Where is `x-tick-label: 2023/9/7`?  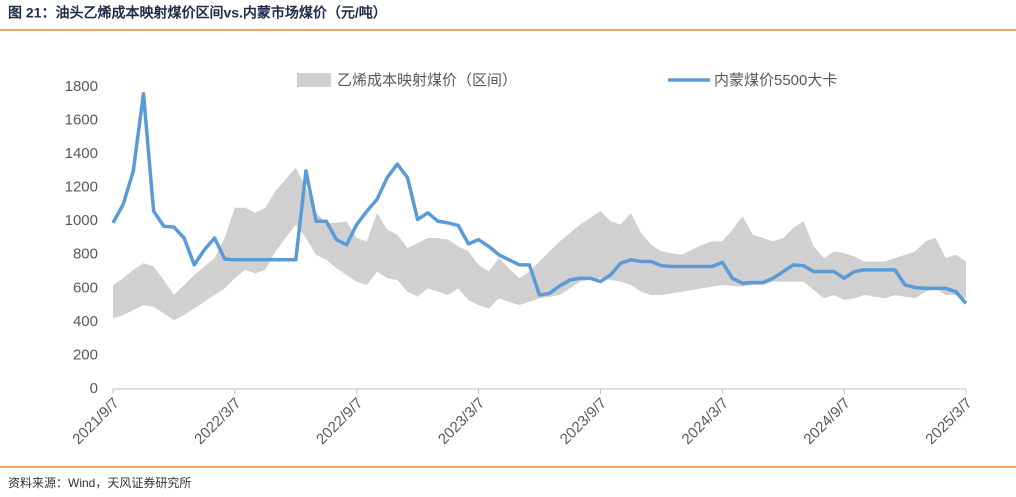 x-tick-label: 2023/9/7 is located at coordinates (583, 421).